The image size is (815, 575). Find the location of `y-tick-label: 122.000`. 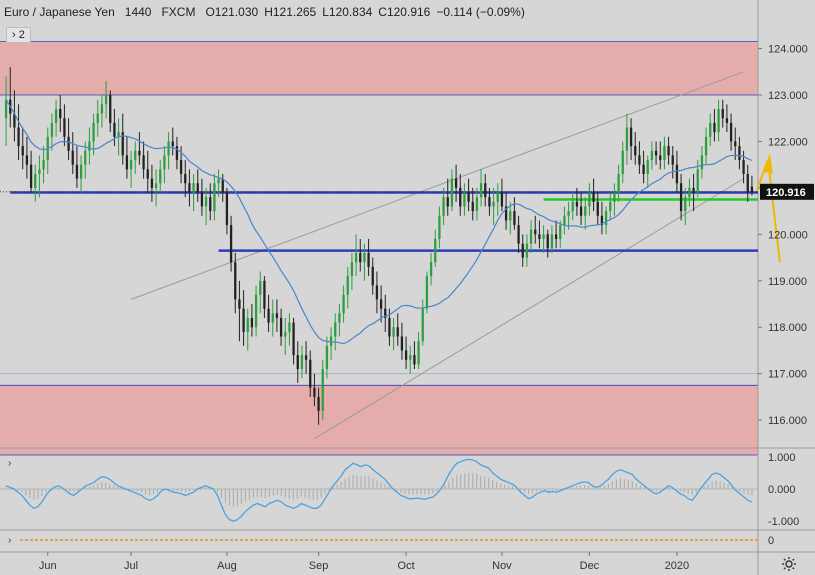

y-tick-label: 122.000 is located at coordinates (788, 142).